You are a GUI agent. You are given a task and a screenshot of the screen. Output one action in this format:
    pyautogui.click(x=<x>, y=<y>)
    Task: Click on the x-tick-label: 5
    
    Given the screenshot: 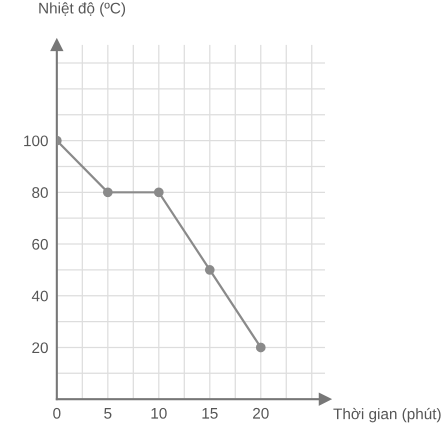 What is the action you would take?
    pyautogui.click(x=108, y=413)
    